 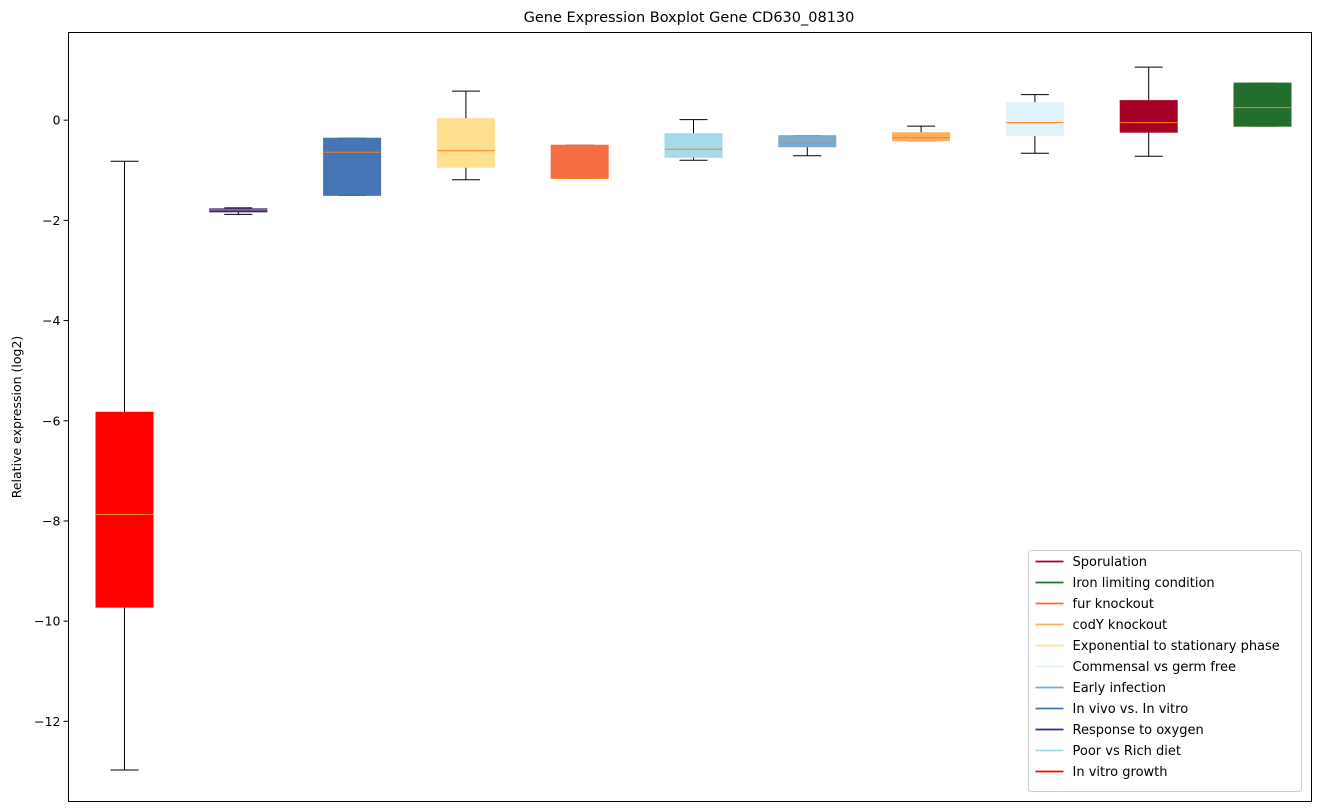 I want to click on legend-label: Early infection, so click(x=1119, y=688).